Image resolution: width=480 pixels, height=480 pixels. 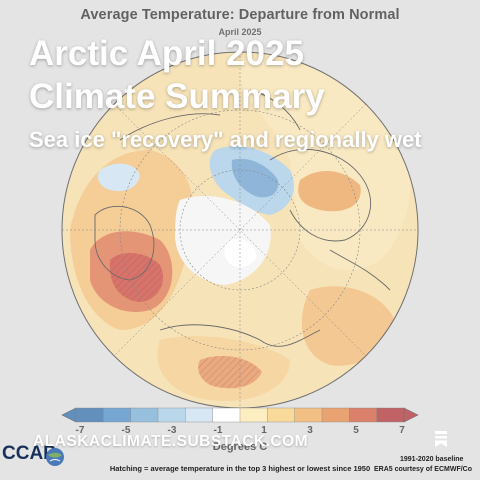 I want to click on colorbar-tick-label: -5, so click(x=126, y=430).